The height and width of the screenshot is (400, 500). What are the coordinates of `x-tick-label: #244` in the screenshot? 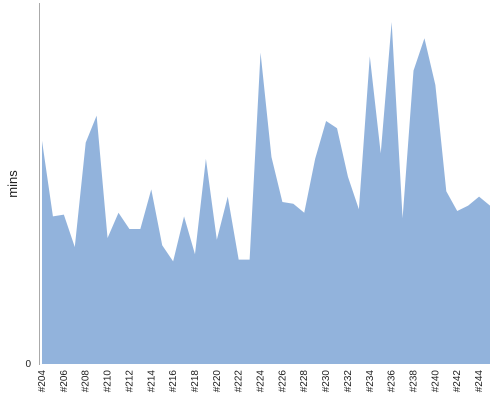 It's located at (479, 381).